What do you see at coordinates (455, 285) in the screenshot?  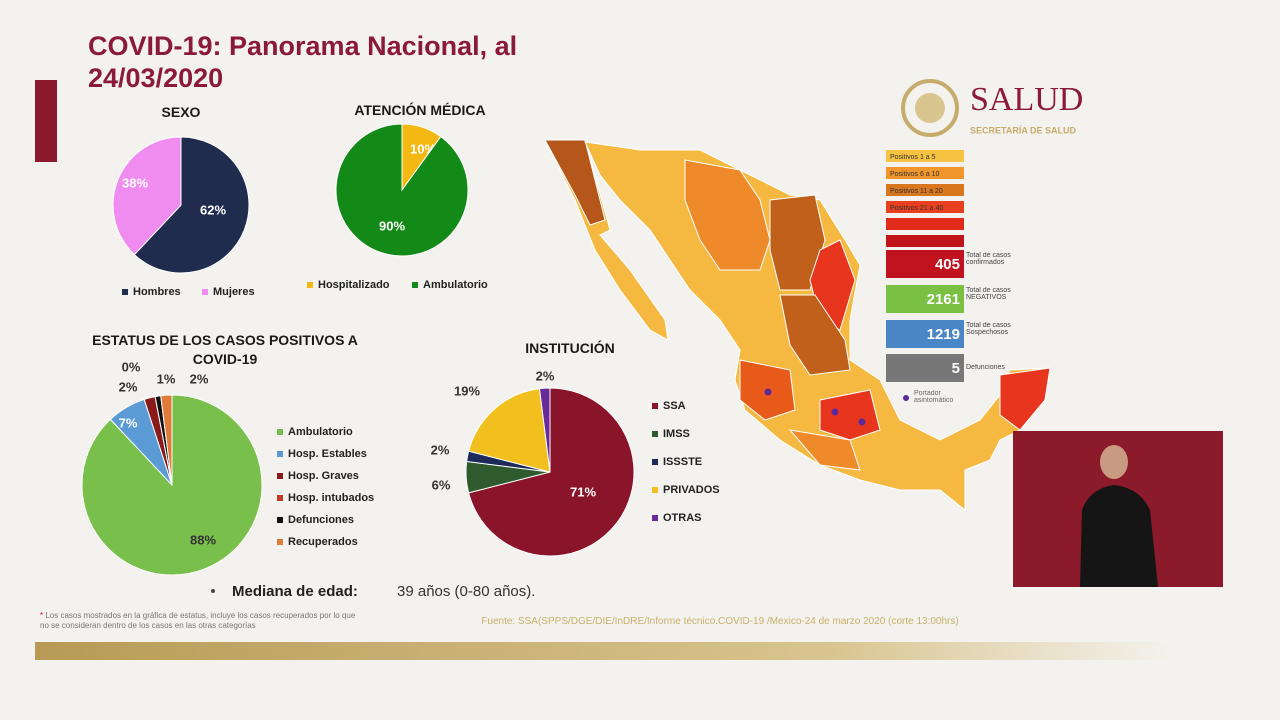 I see `legend-label: Ambulatorio` at bounding box center [455, 285].